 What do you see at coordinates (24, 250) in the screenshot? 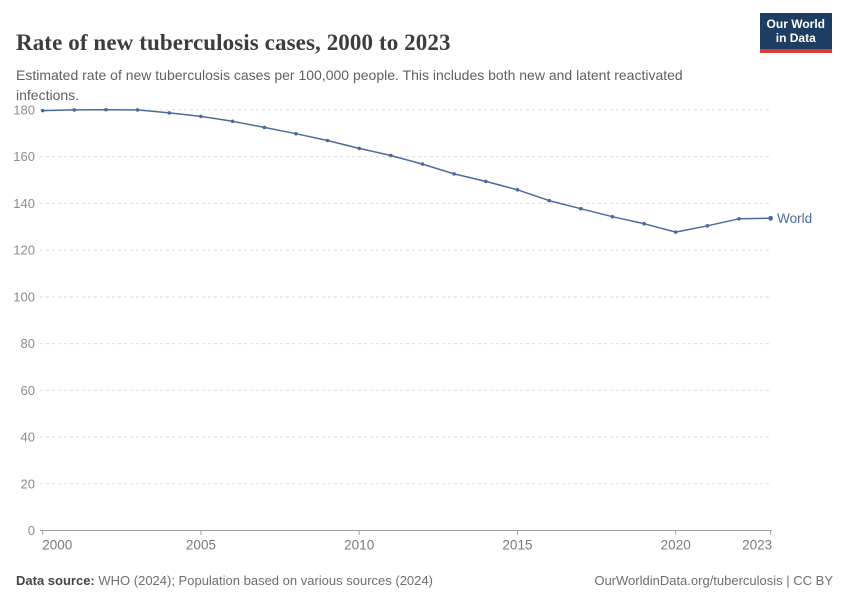
I see `y-tick-label-120: 120` at bounding box center [24, 250].